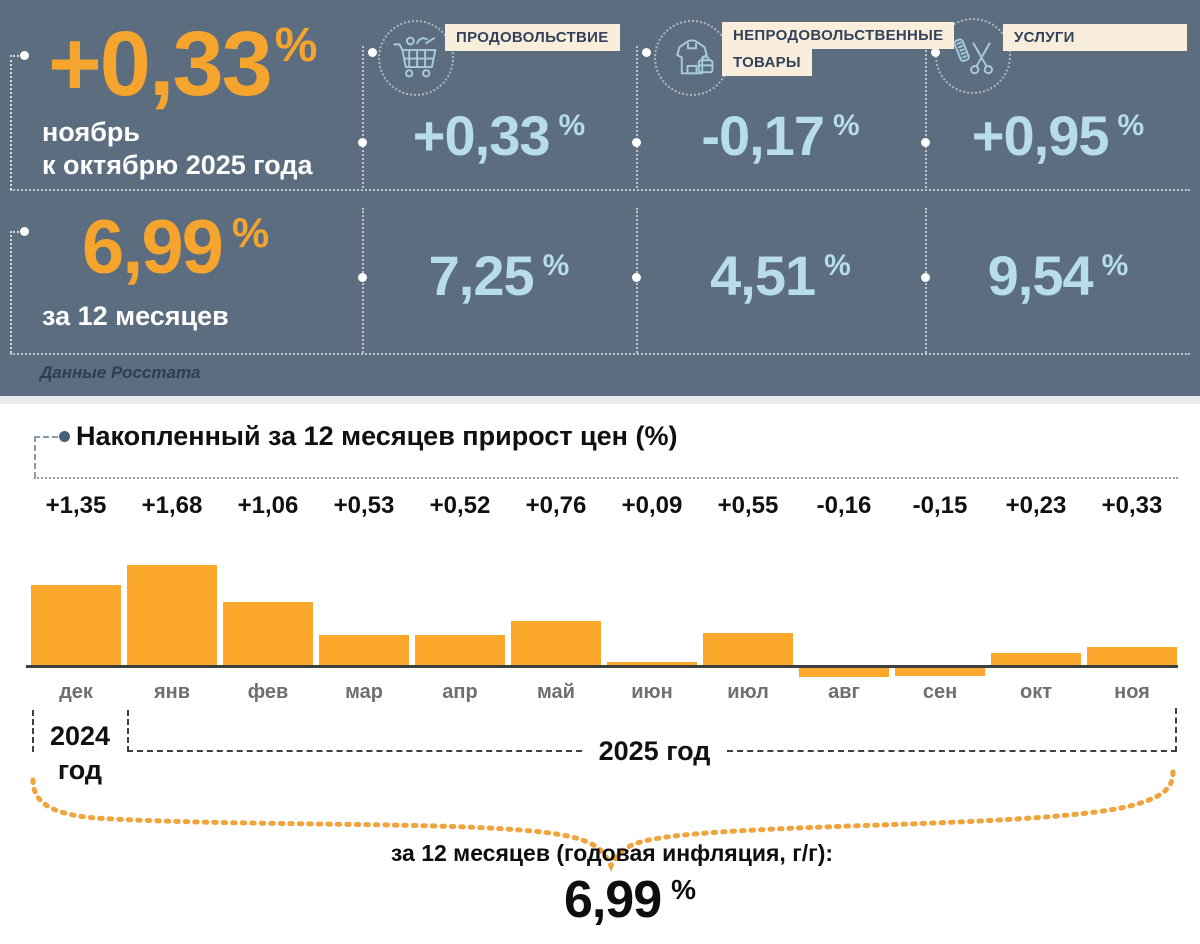  What do you see at coordinates (364, 505) in the screenshot?
I see `bar-value-label: +0,53` at bounding box center [364, 505].